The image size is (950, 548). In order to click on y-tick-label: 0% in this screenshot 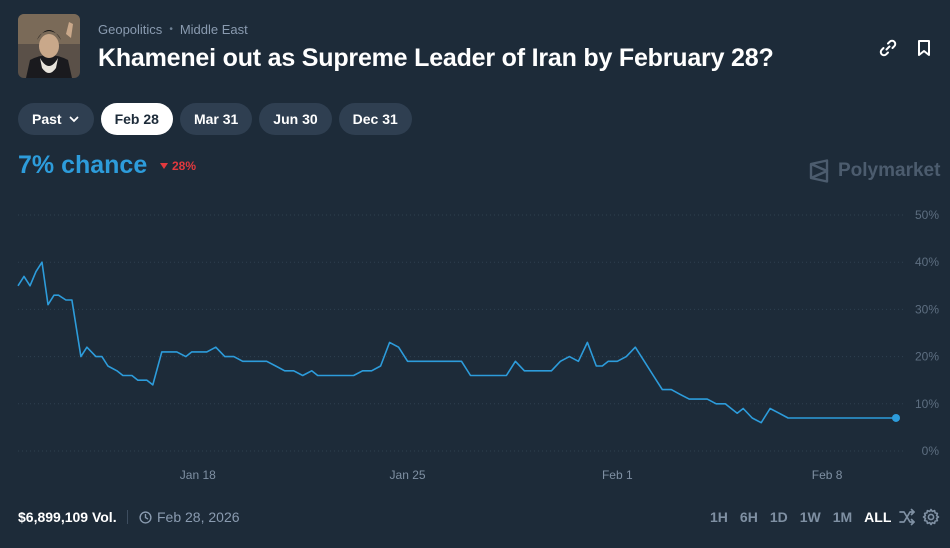, I will do `click(931, 451)`.